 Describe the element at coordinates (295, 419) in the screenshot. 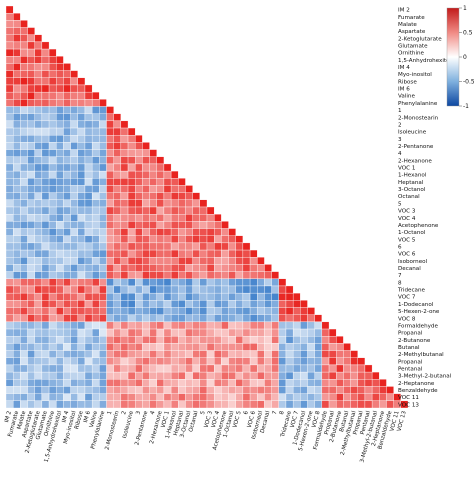

I see `column-label: VOC 7` at that location.